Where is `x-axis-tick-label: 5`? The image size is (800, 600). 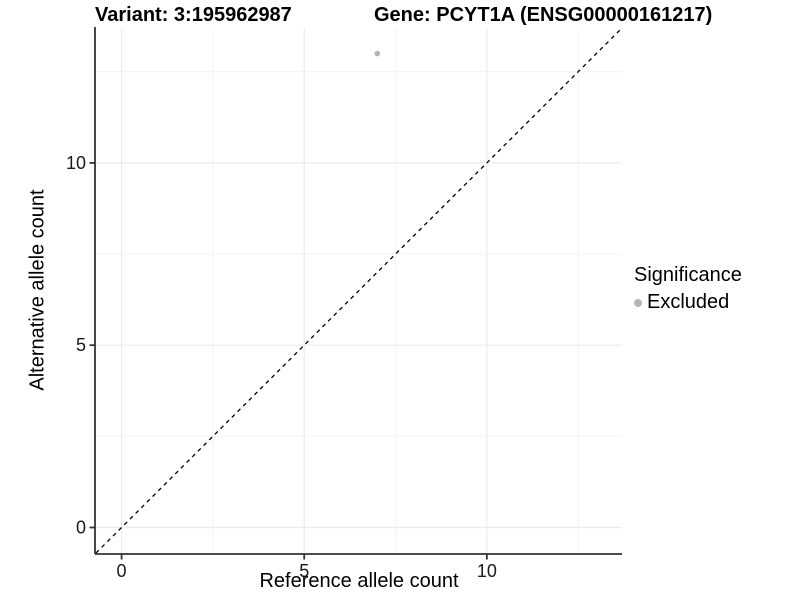 x-axis-tick-label: 5 is located at coordinates (304, 571).